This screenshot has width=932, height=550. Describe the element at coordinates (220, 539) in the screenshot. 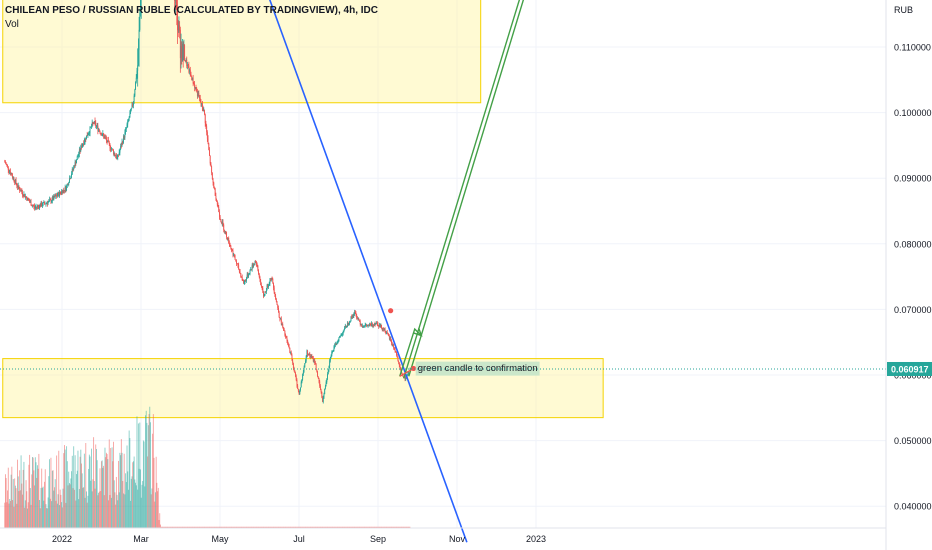

I see `x-tick-label: May` at that location.